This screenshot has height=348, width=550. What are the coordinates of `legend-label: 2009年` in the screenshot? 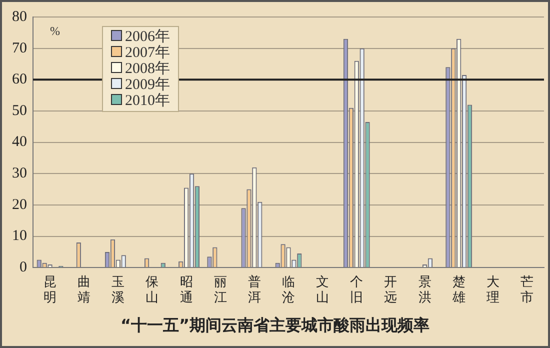 It's located at (147, 85).